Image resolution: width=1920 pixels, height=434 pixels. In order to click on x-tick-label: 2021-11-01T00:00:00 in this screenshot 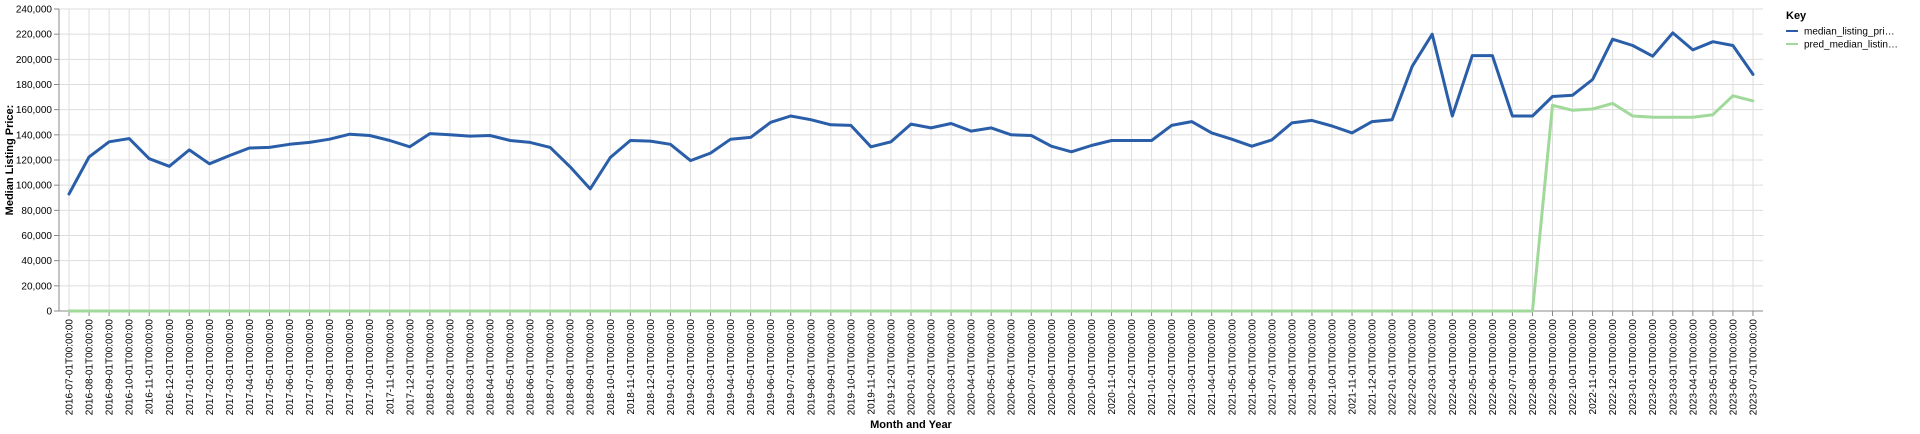, I will do `click(1353, 367)`.